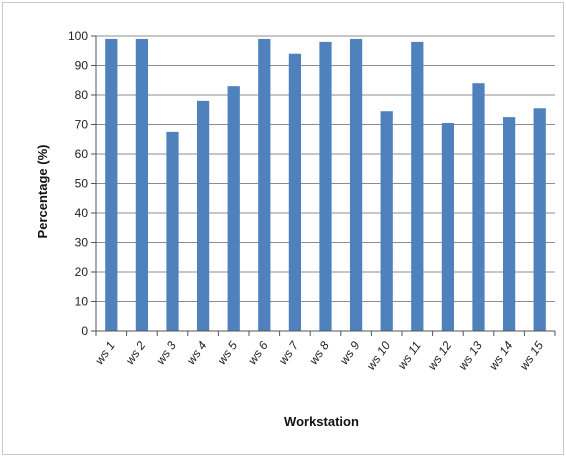  I want to click on x-tick-label: ws 10, so click(379, 355).